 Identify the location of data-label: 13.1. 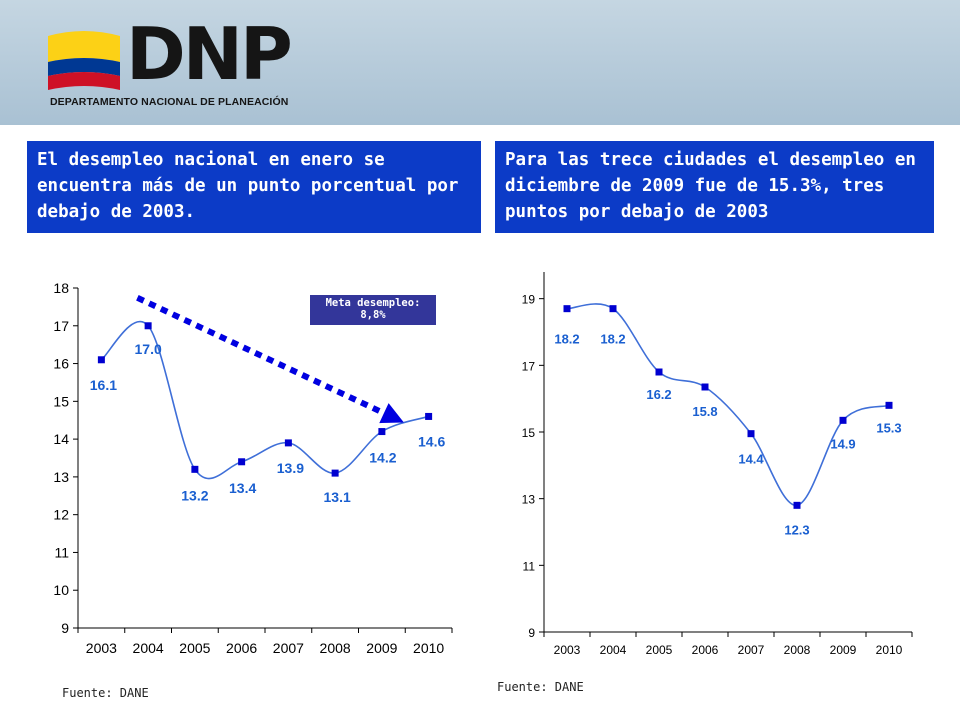
(337, 497).